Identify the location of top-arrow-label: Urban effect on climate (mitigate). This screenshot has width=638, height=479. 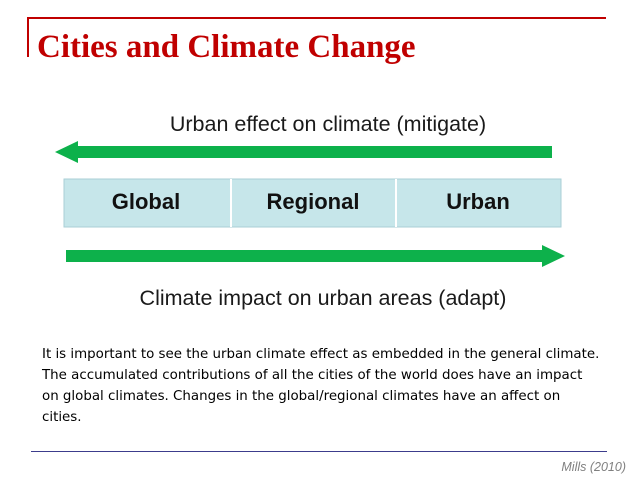
(328, 124).